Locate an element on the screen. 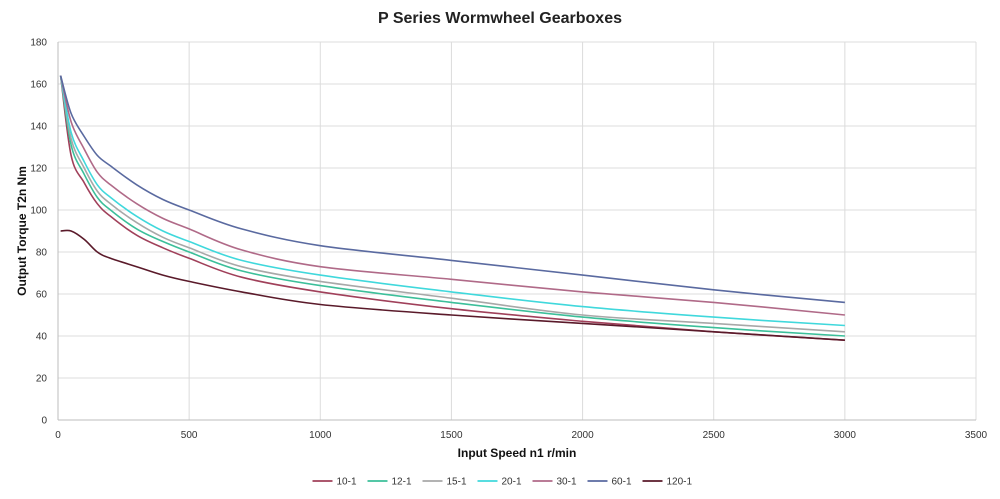 This screenshot has height=499, width=1000. legend-label: 120-1 is located at coordinates (680, 482).